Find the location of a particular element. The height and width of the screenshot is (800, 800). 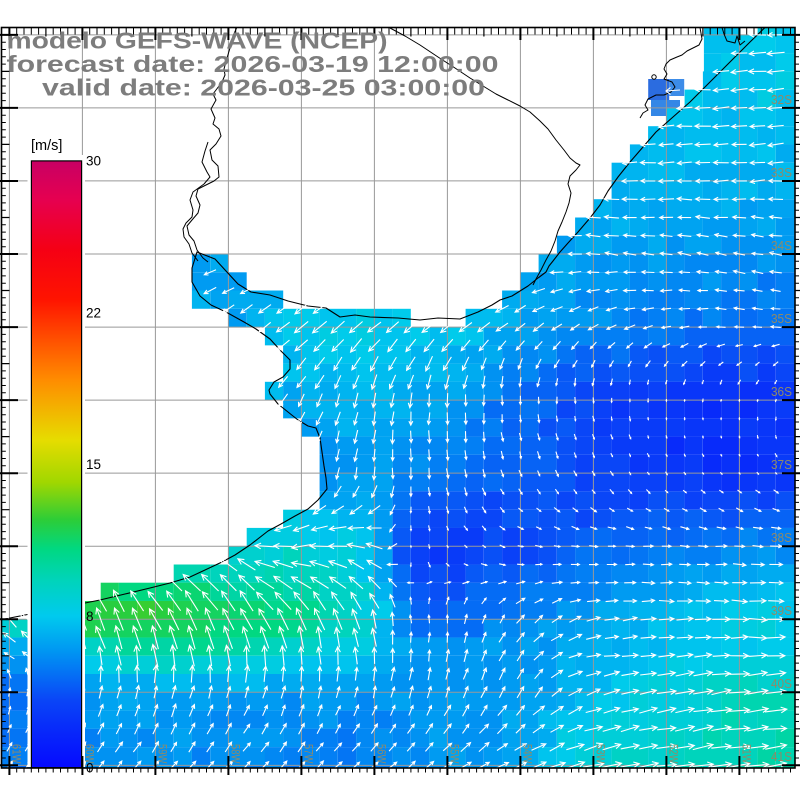

svg-text: 60W is located at coordinates (90, 754).